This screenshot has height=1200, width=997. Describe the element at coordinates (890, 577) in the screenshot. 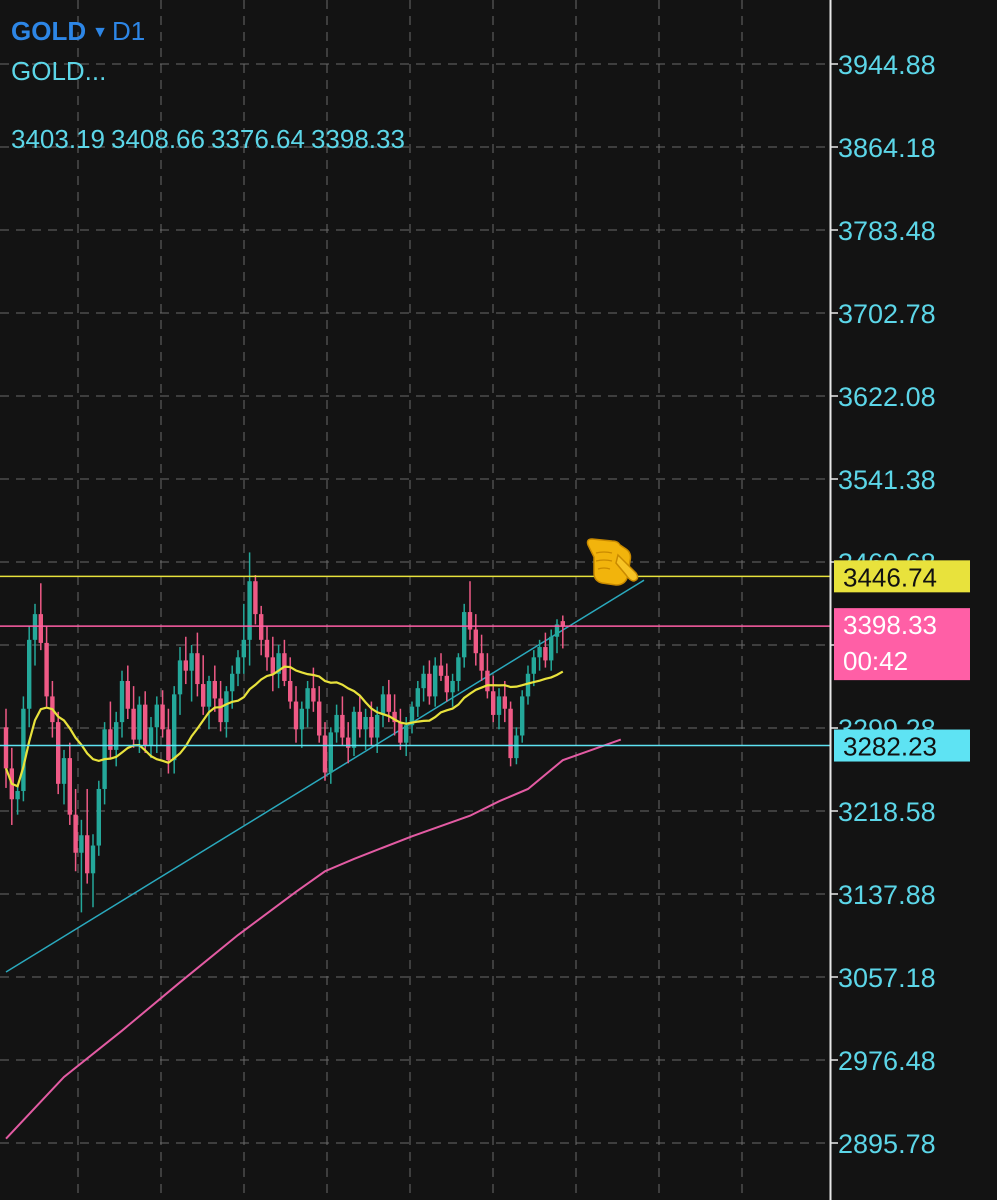

I see `resistance-price-label: 3446.74` at that location.